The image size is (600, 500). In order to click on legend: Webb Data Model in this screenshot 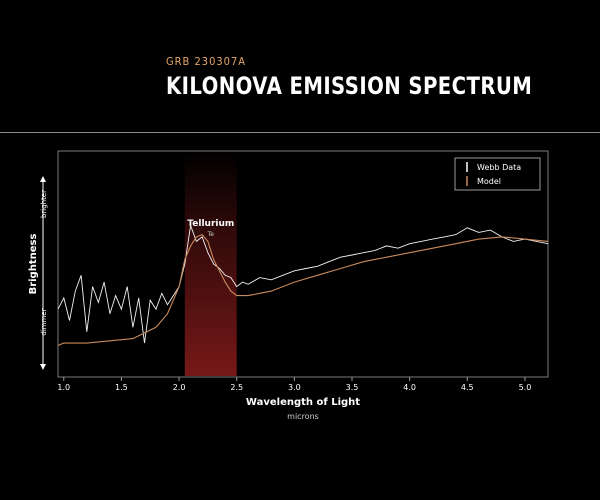, I will do `click(497, 174)`.